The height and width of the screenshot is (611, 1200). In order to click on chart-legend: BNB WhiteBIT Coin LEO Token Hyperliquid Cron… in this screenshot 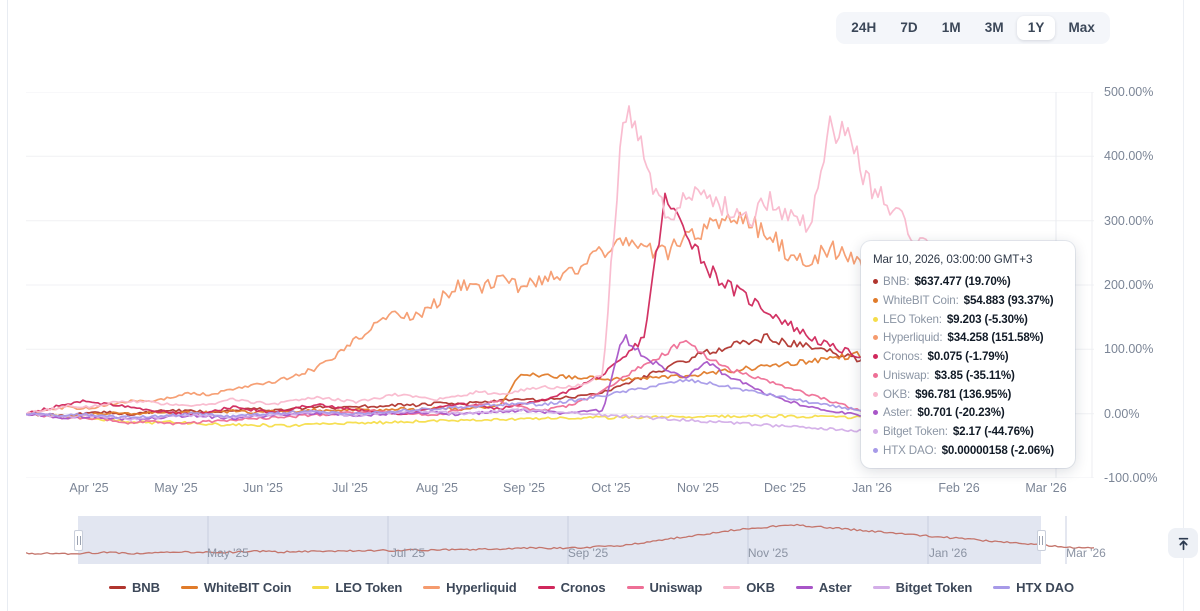, I will do `click(591, 587)`.